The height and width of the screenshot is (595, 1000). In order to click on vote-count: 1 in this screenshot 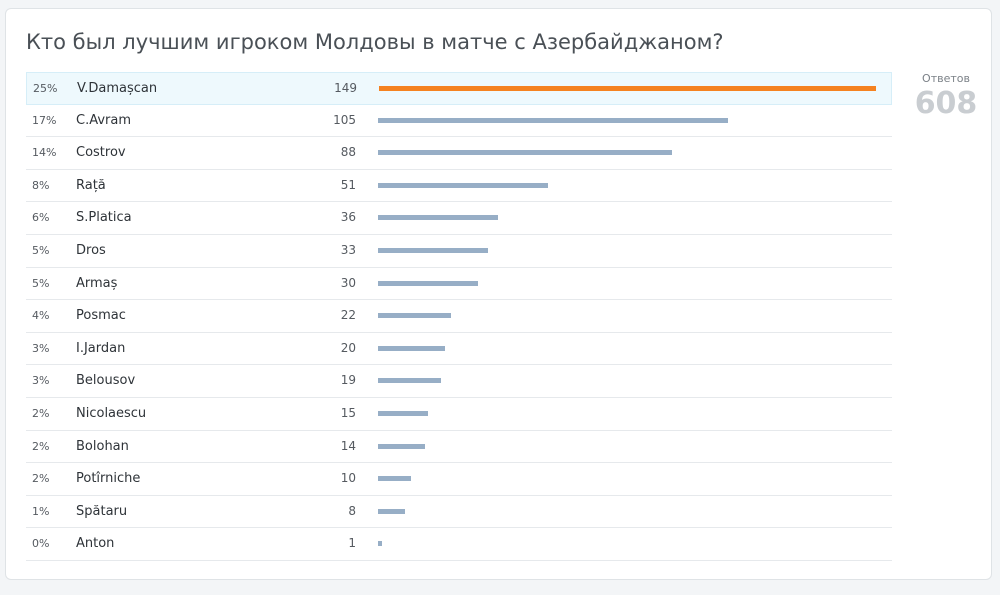, I will do `click(352, 543)`.